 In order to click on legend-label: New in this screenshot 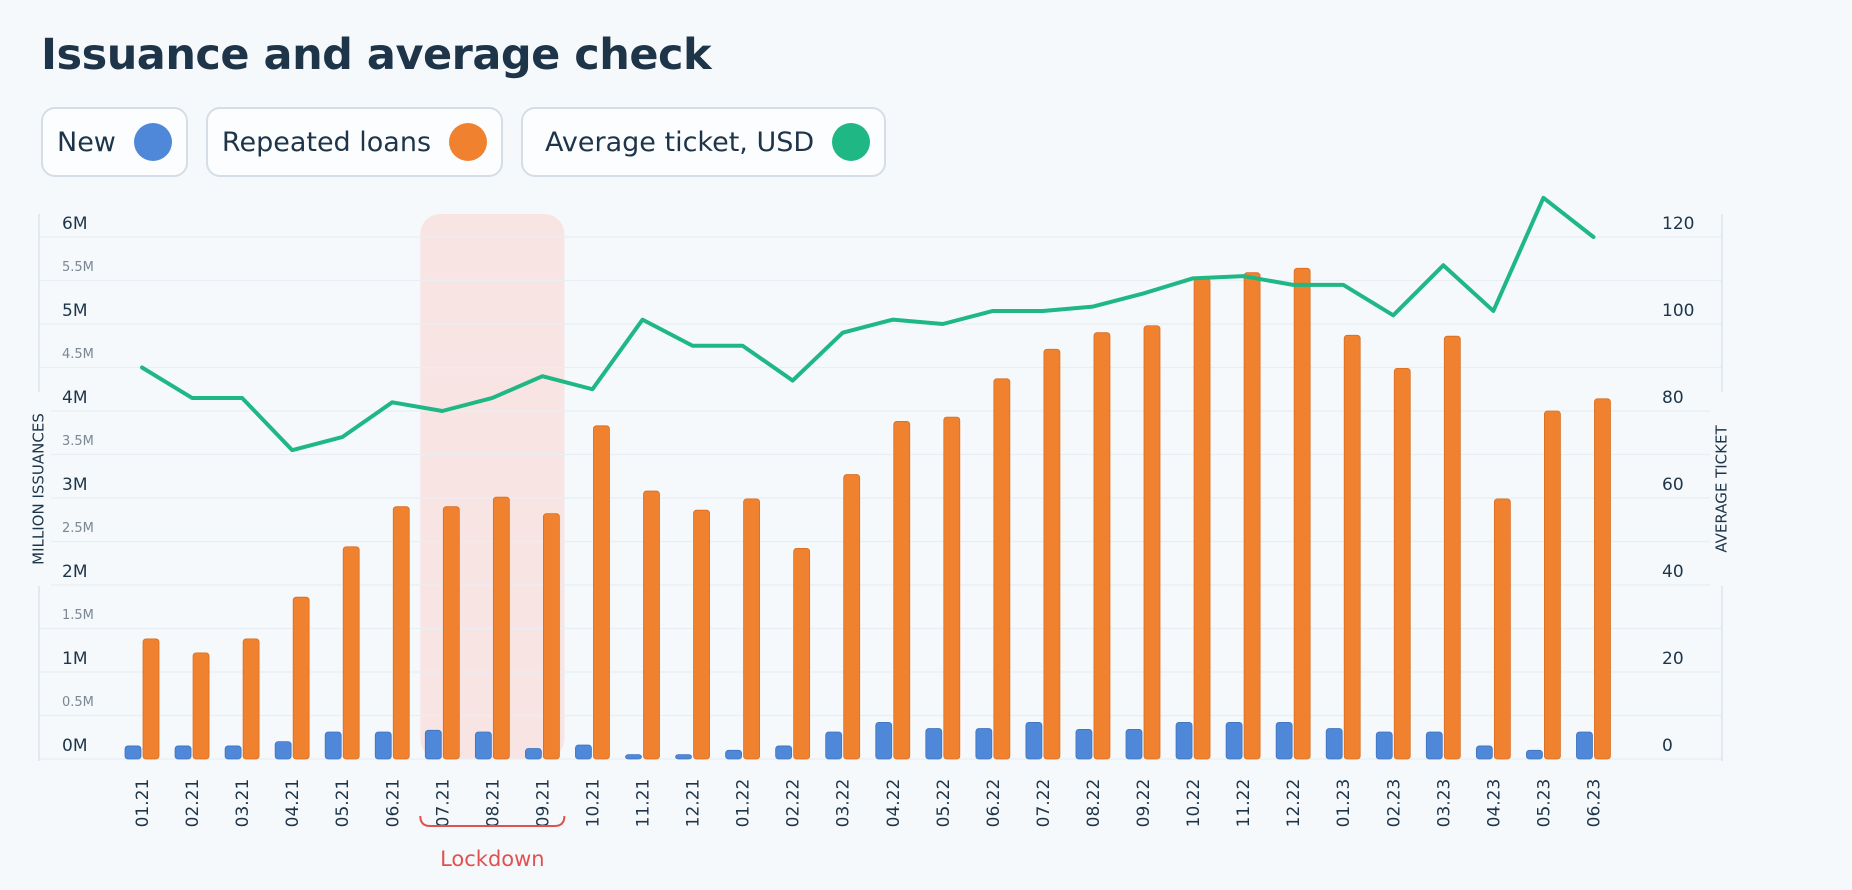, I will do `click(86, 142)`.